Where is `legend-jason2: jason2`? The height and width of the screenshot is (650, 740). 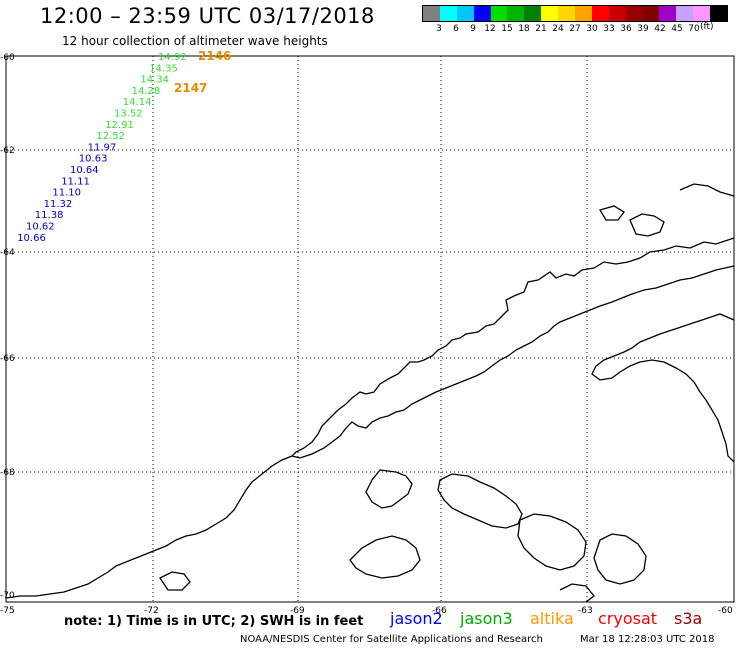
legend-jason2: jason2 is located at coordinates (416, 618).